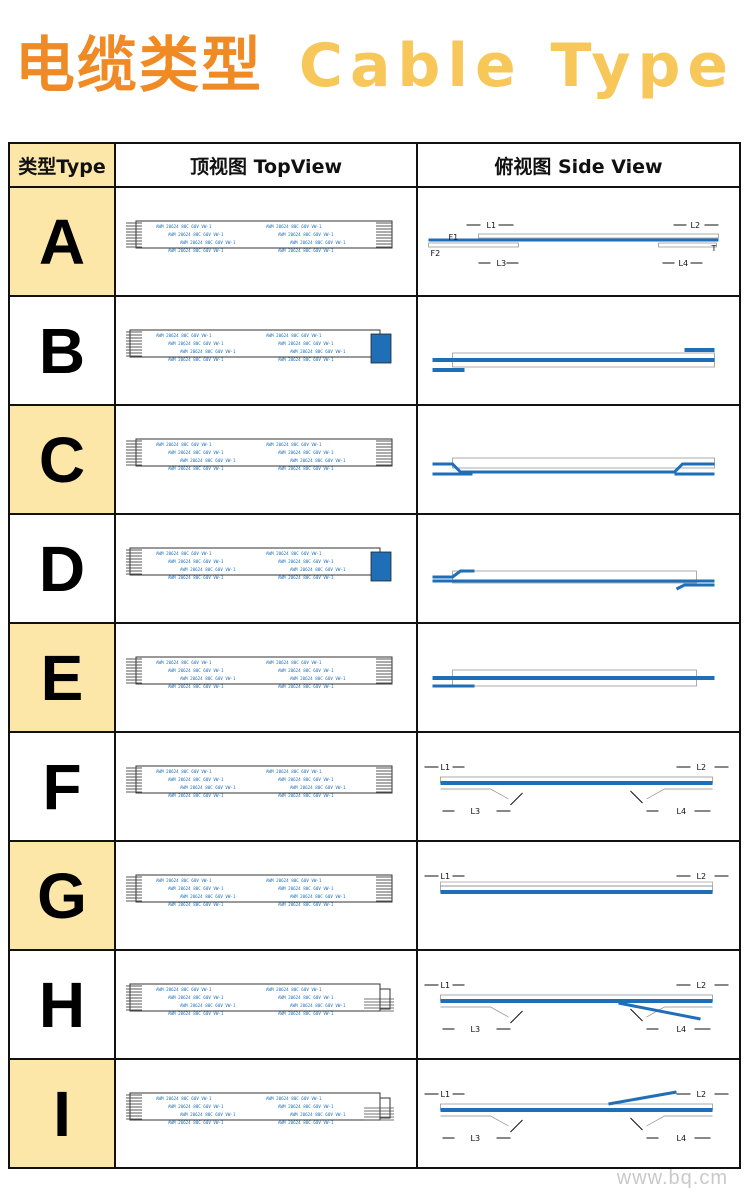 The width and height of the screenshot is (750, 1200). What do you see at coordinates (436, 253) in the screenshot?
I see `svg-text: F2` at bounding box center [436, 253].